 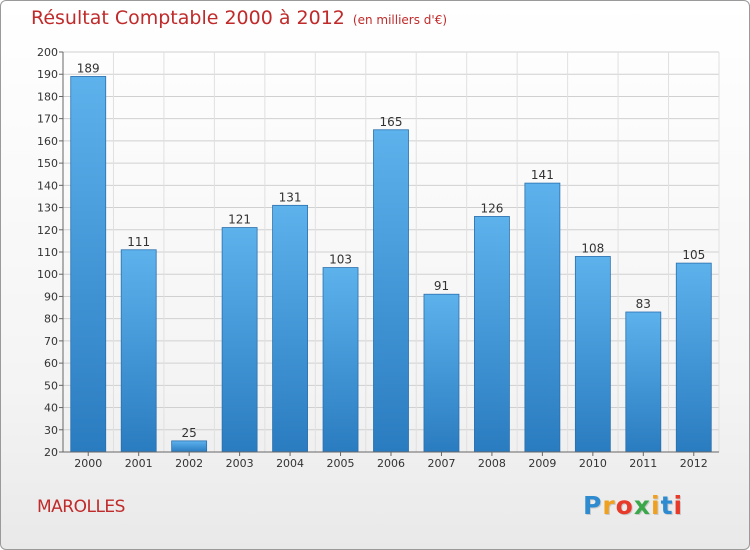 What do you see at coordinates (542, 317) in the screenshot?
I see `bar-2009` at bounding box center [542, 317].